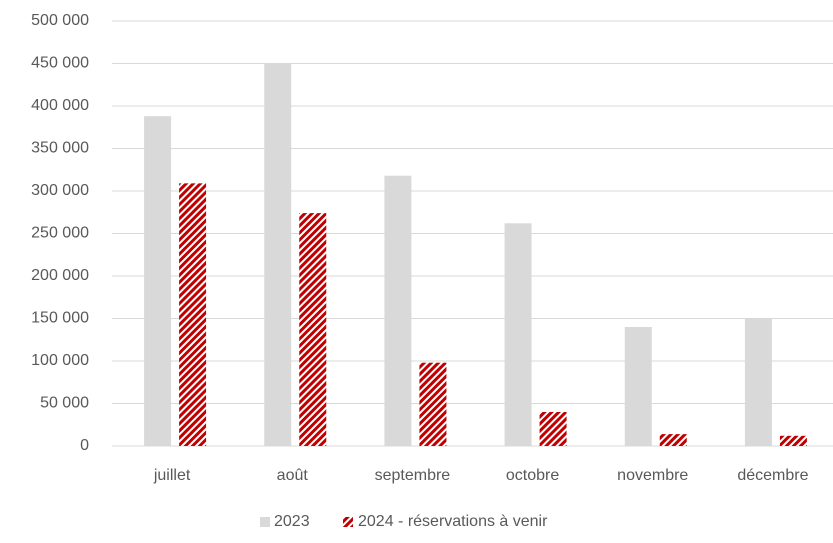  Describe the element at coordinates (60, 275) in the screenshot. I see `y-tick-label: 200 000` at that location.